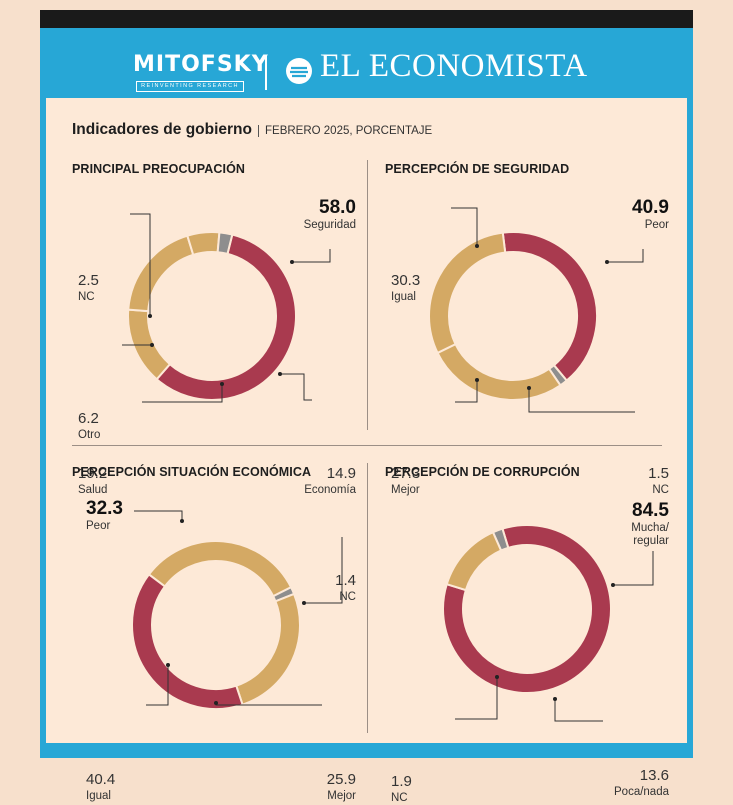  I want to click on slice-value: 1.9, so click(401, 781).